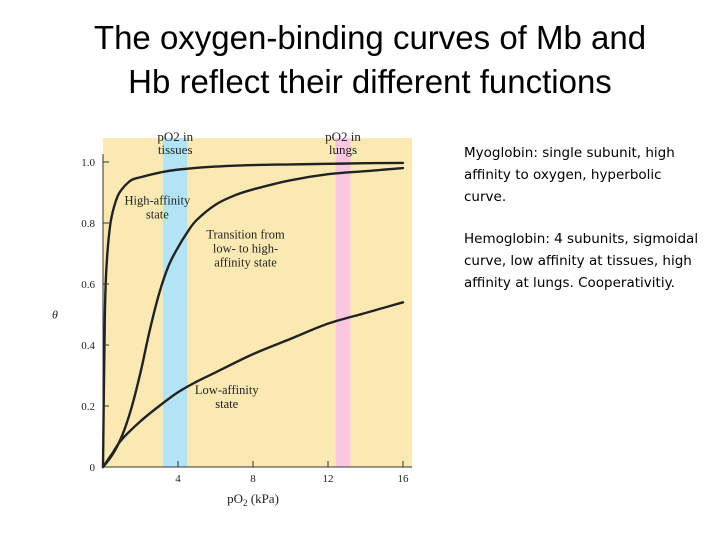 The width and height of the screenshot is (720, 540). Describe the element at coordinates (88, 285) in the screenshot. I see `y-tick-label: 0.6` at that location.